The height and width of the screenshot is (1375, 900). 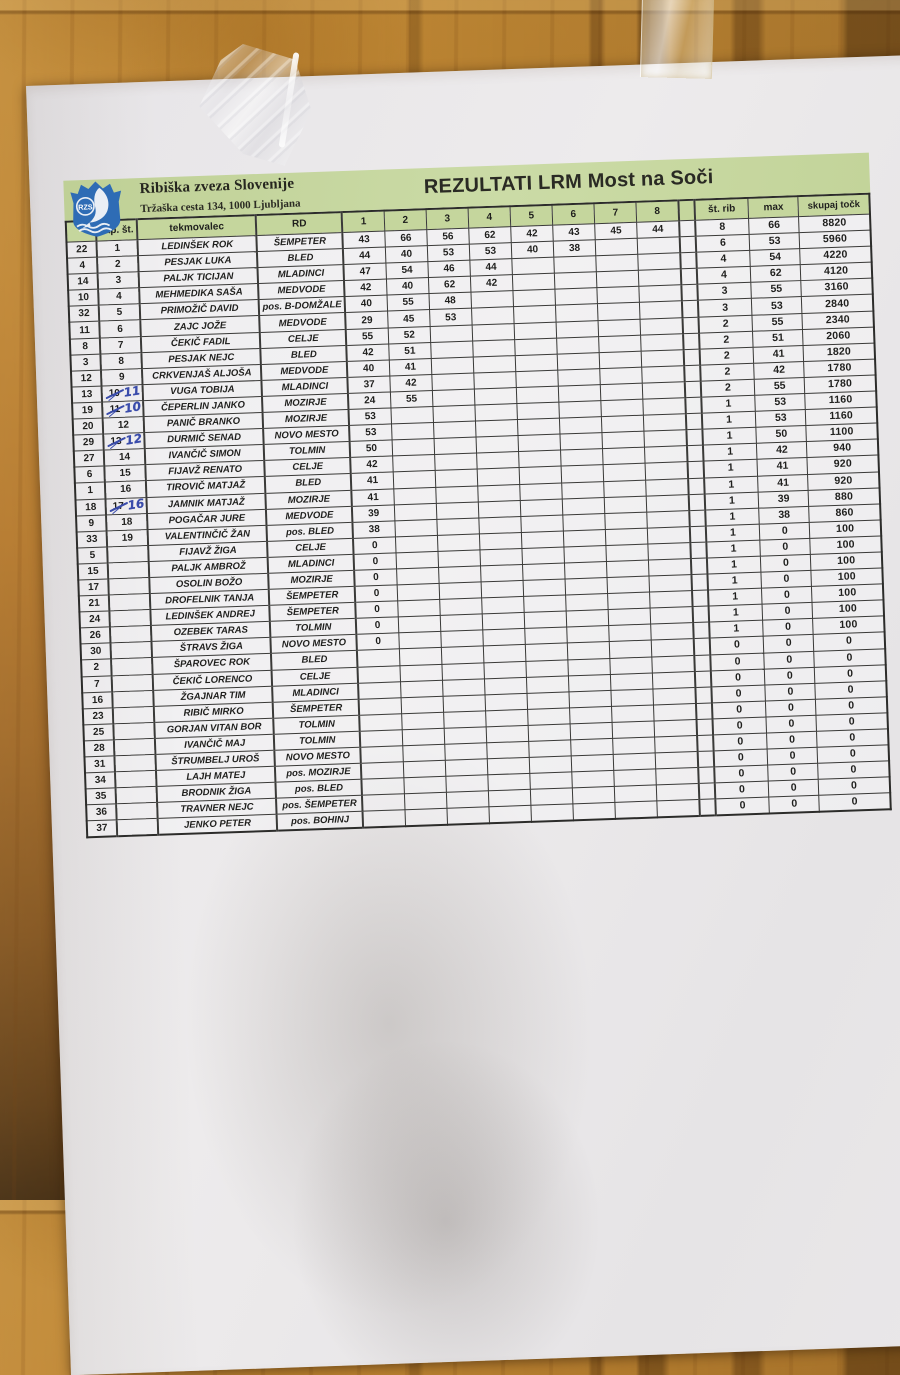 I want to click on cell-rank: 3, so click(x=118, y=280).